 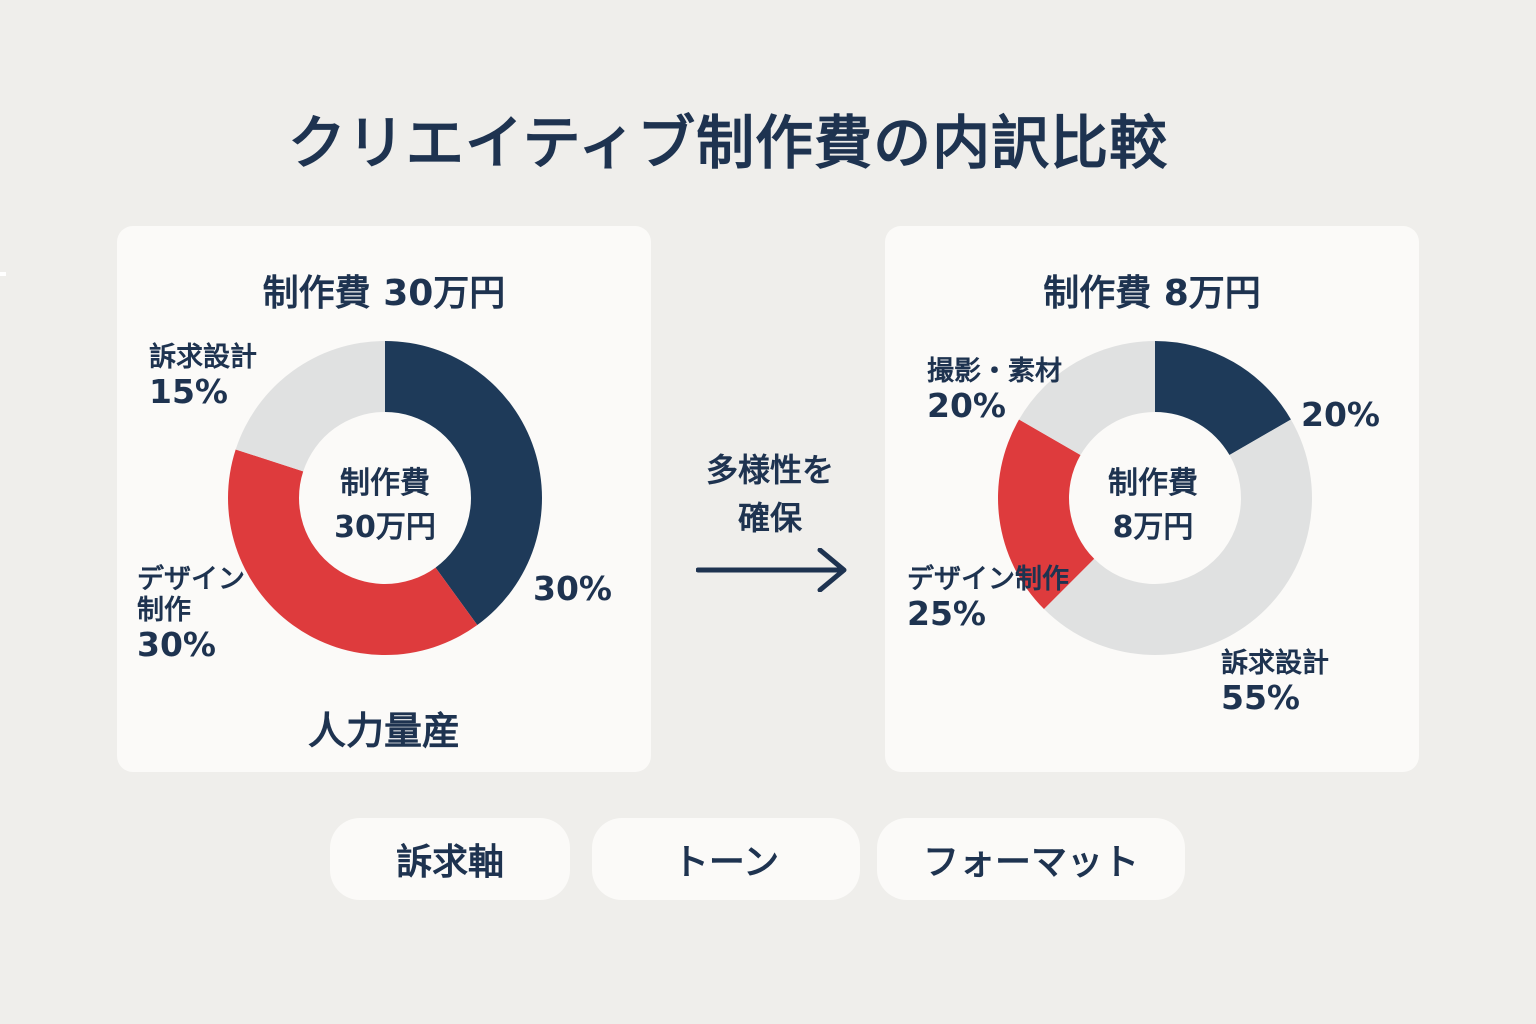 I want to click on chart-title-after: 制作費 8万円, so click(x=1152, y=293).